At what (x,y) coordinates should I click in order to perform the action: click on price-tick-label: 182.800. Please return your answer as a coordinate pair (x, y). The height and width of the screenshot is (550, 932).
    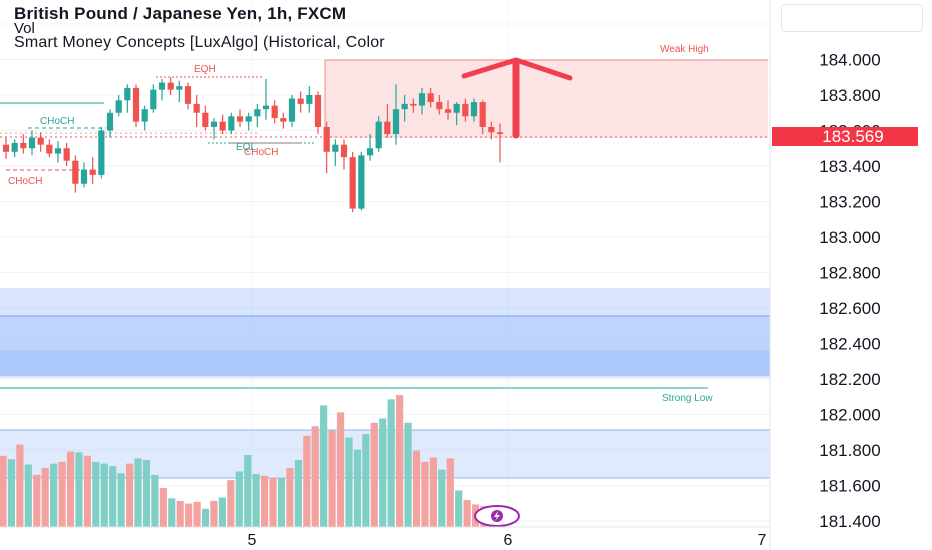
    Looking at the image, I should click on (849, 273).